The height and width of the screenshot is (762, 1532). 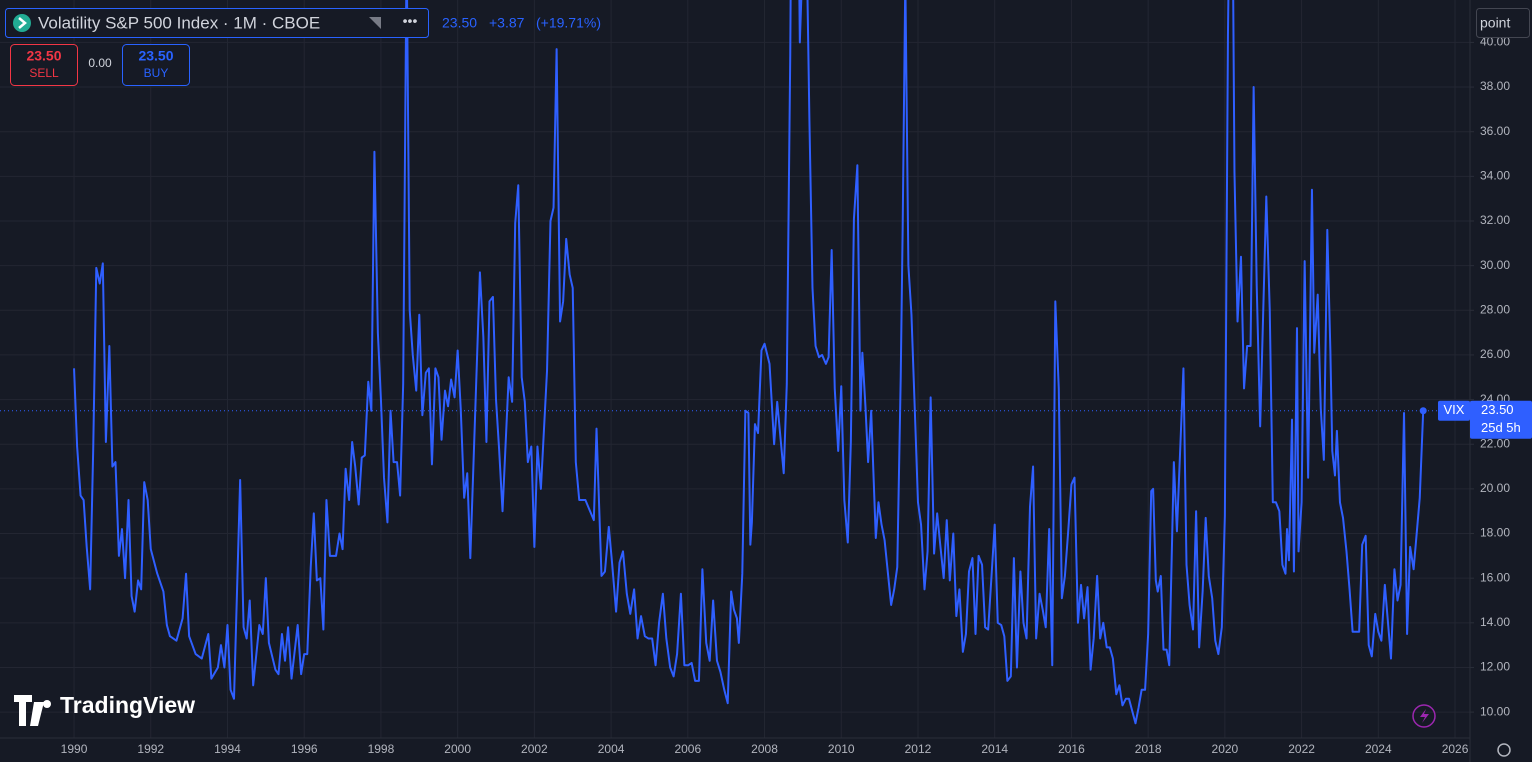 I want to click on x-tick-label: 1990, so click(x=74, y=749).